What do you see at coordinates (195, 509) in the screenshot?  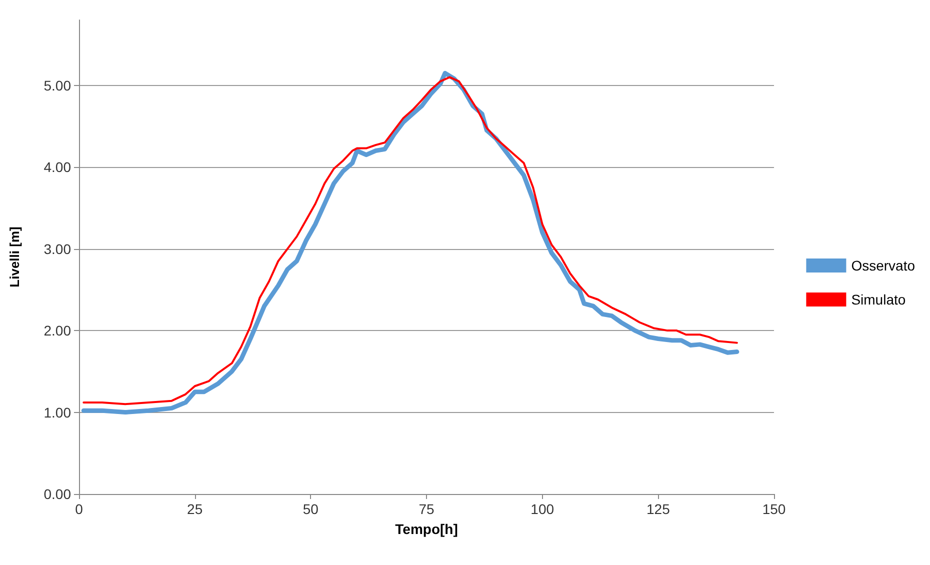 I see `x-tick-label: 25` at bounding box center [195, 509].